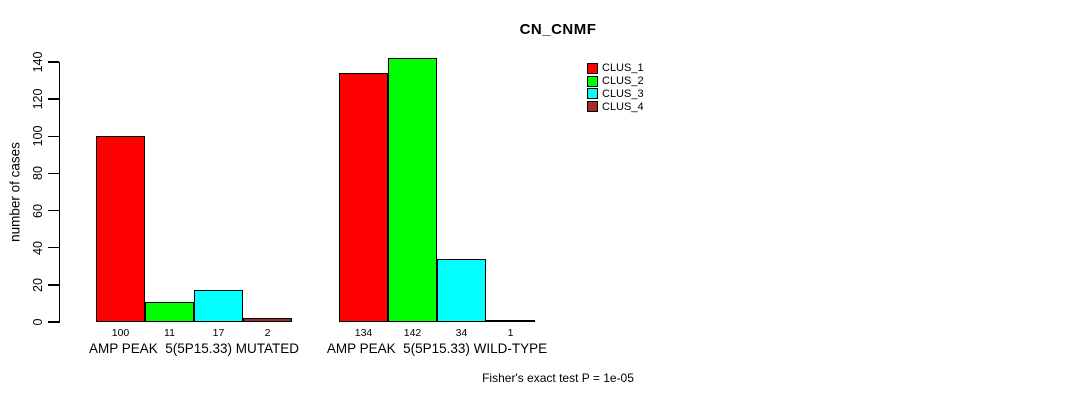  Describe the element at coordinates (38, 136) in the screenshot. I see `y-axis-tick-label: 100` at that location.